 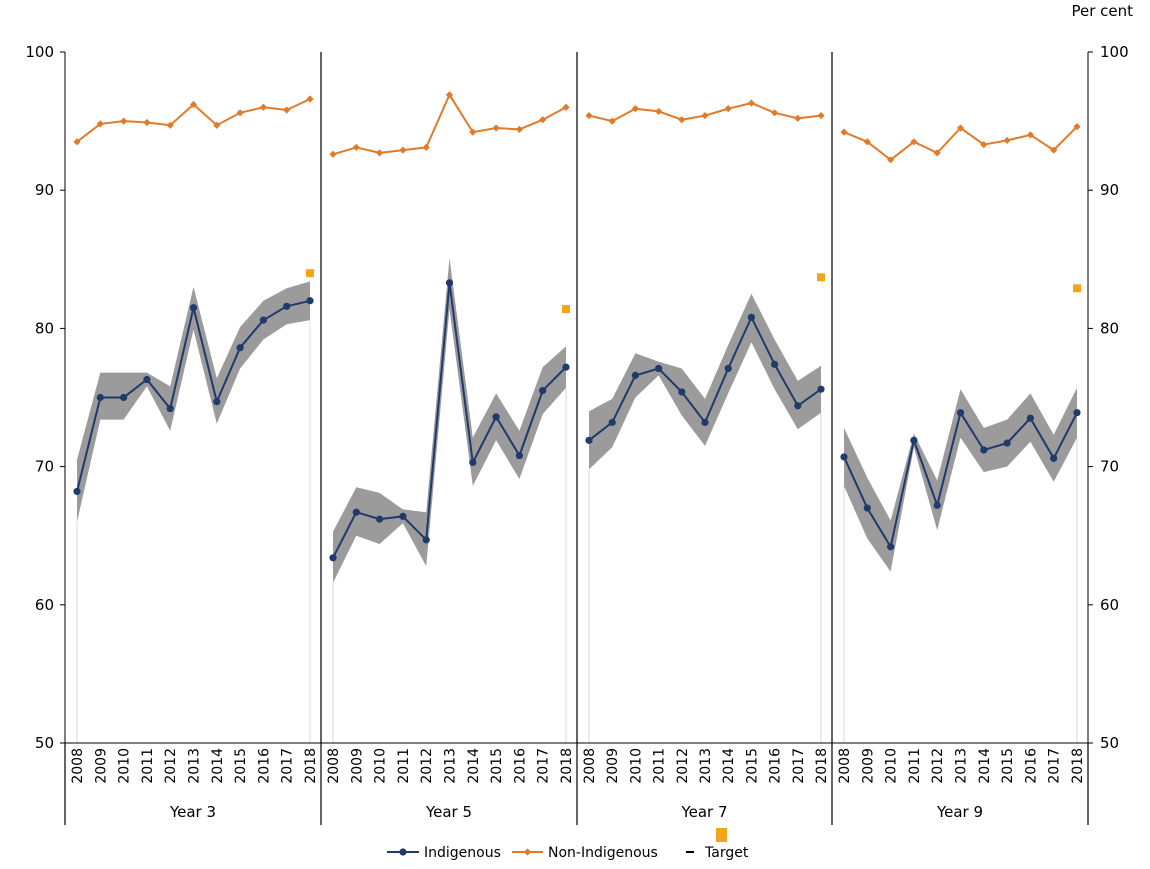 What do you see at coordinates (1102, 11) in the screenshot?
I see `y-unit-label: Per cent` at bounding box center [1102, 11].